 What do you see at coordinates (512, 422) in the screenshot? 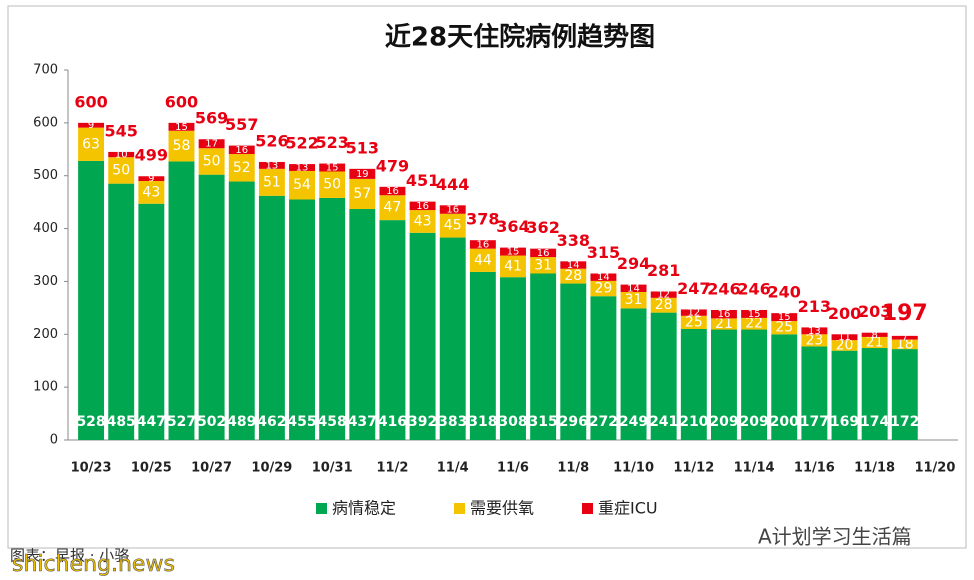
I see `value-label: 308` at bounding box center [512, 422].